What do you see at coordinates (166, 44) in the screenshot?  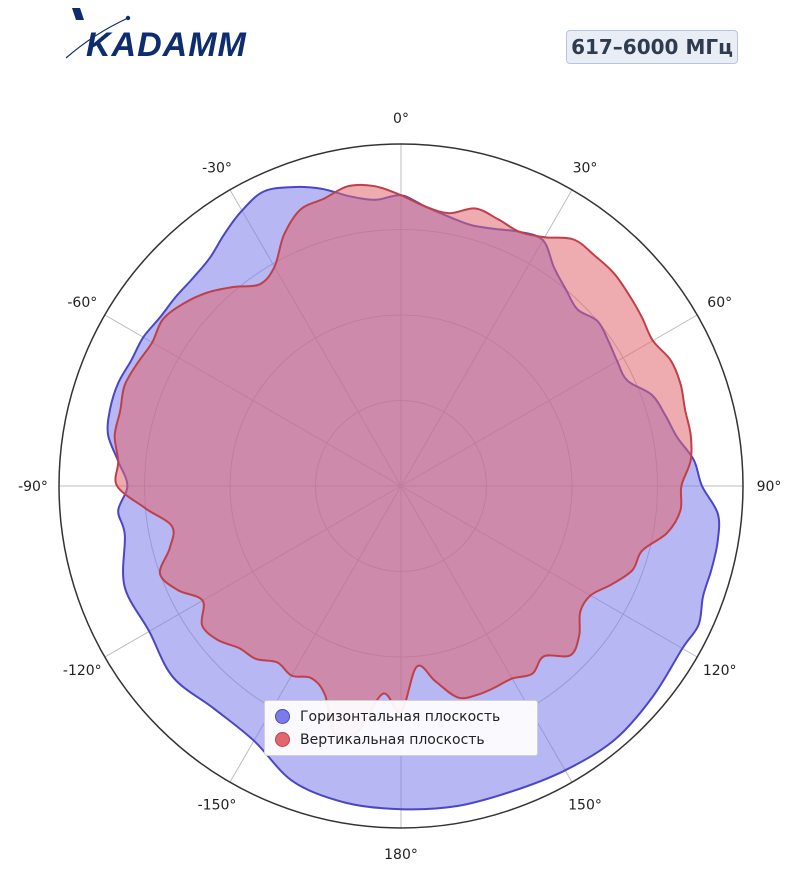 I see `logo-wordmark: KADAMM` at bounding box center [166, 44].